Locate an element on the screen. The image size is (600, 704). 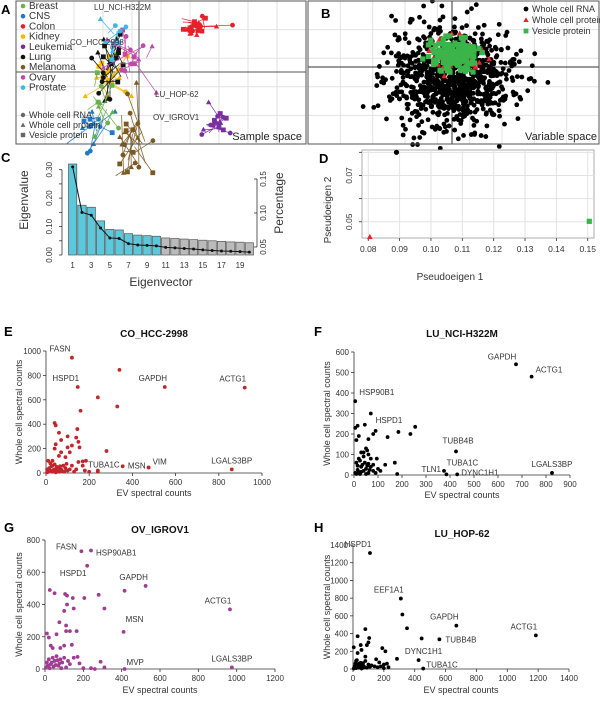
y2-tick-label: 0.15 is located at coordinates (263, 179).